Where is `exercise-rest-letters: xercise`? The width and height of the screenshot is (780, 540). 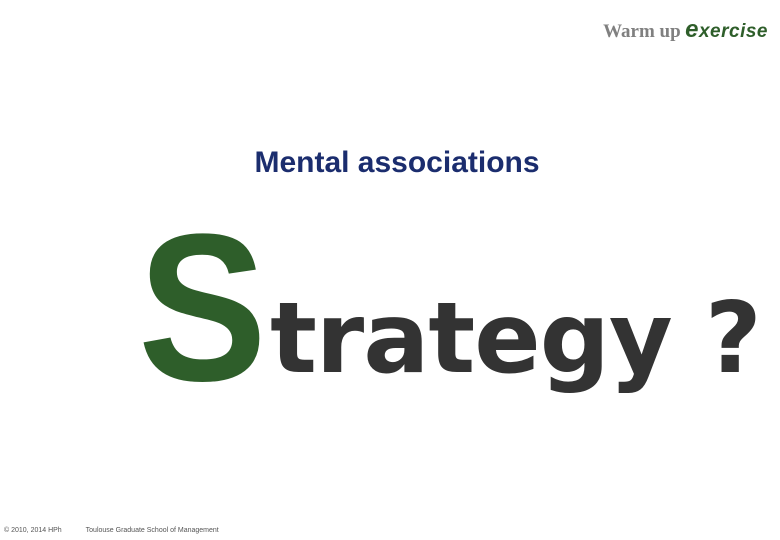
exercise-rest-letters: xercise is located at coordinates (733, 31).